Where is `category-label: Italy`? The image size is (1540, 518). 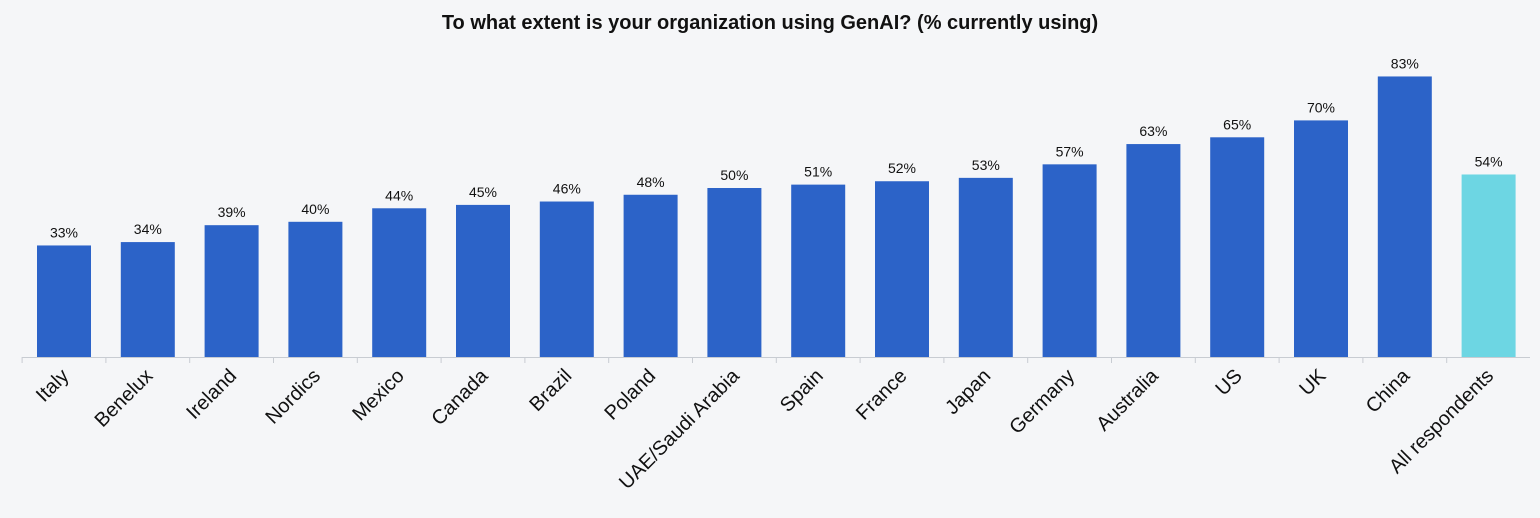 category-label: Italy is located at coordinates (52, 385).